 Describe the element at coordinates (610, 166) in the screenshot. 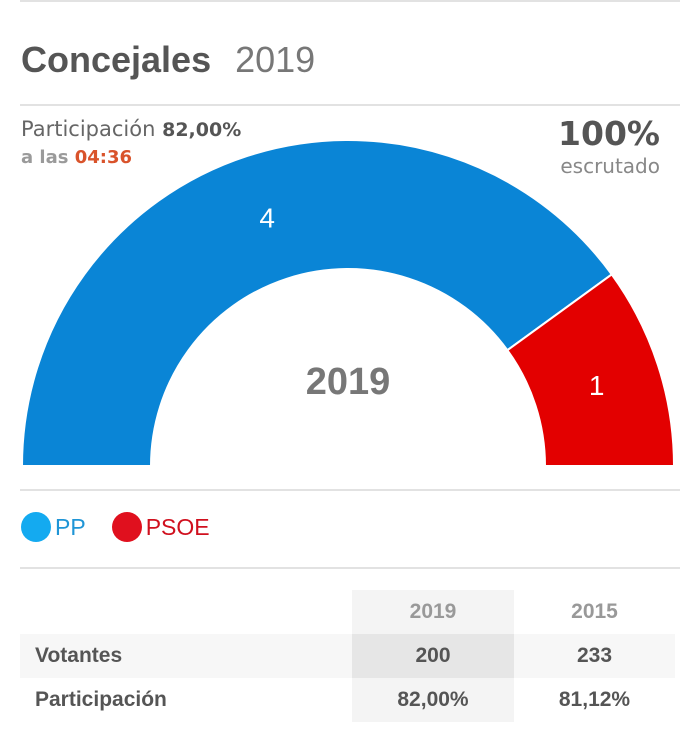

I see `scrutiny-label: escrutado` at that location.